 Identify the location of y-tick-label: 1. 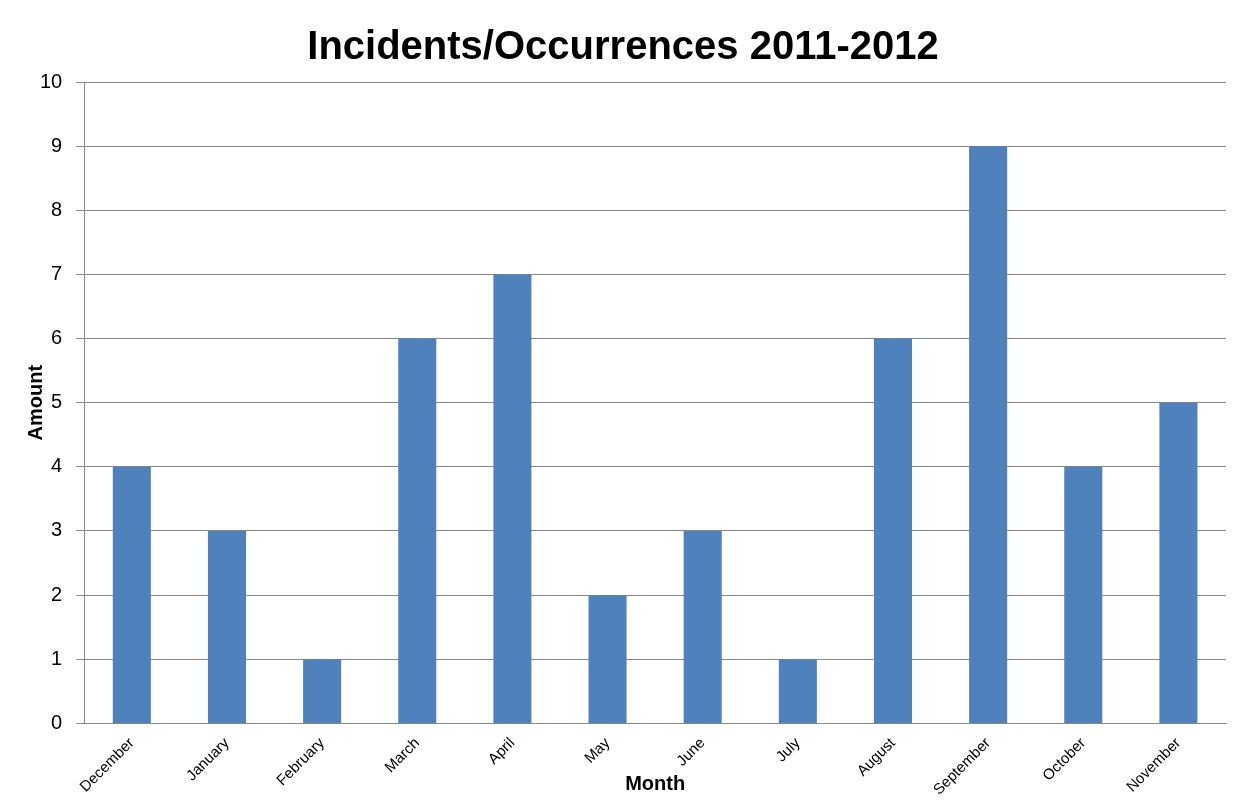
(57, 657).